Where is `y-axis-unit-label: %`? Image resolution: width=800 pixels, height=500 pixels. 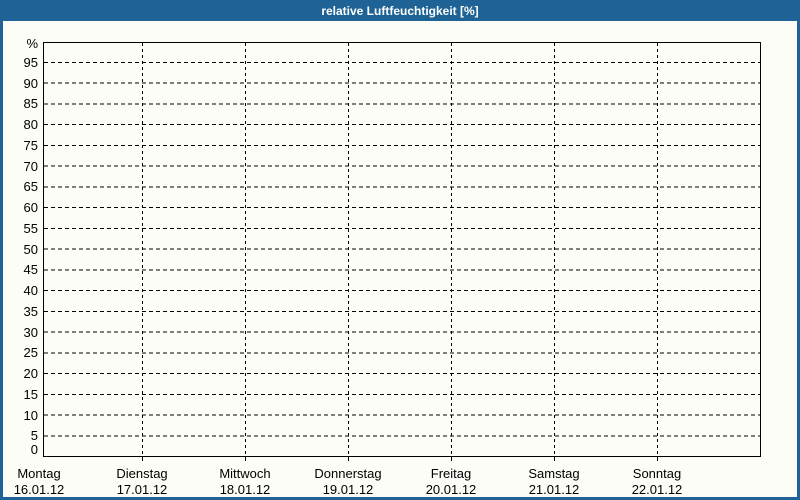
y-axis-unit-label: % is located at coordinates (32, 43).